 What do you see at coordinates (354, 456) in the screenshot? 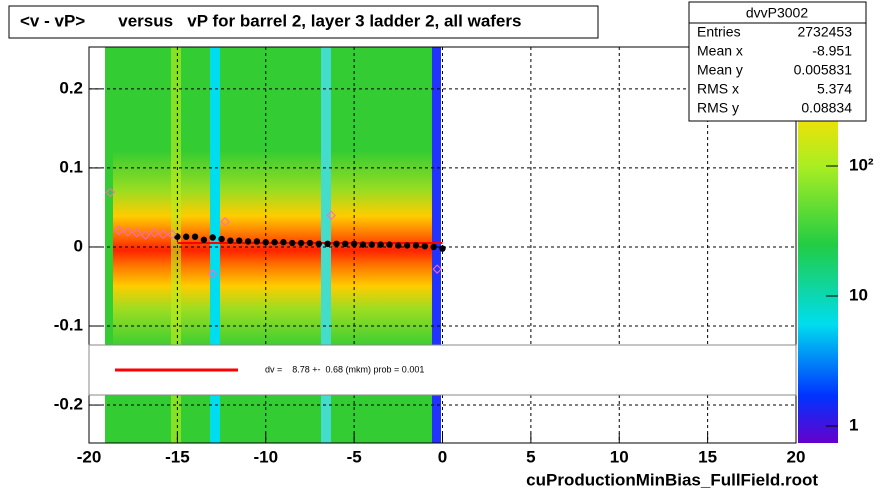
I see `x-tick-label: -5` at bounding box center [354, 456].